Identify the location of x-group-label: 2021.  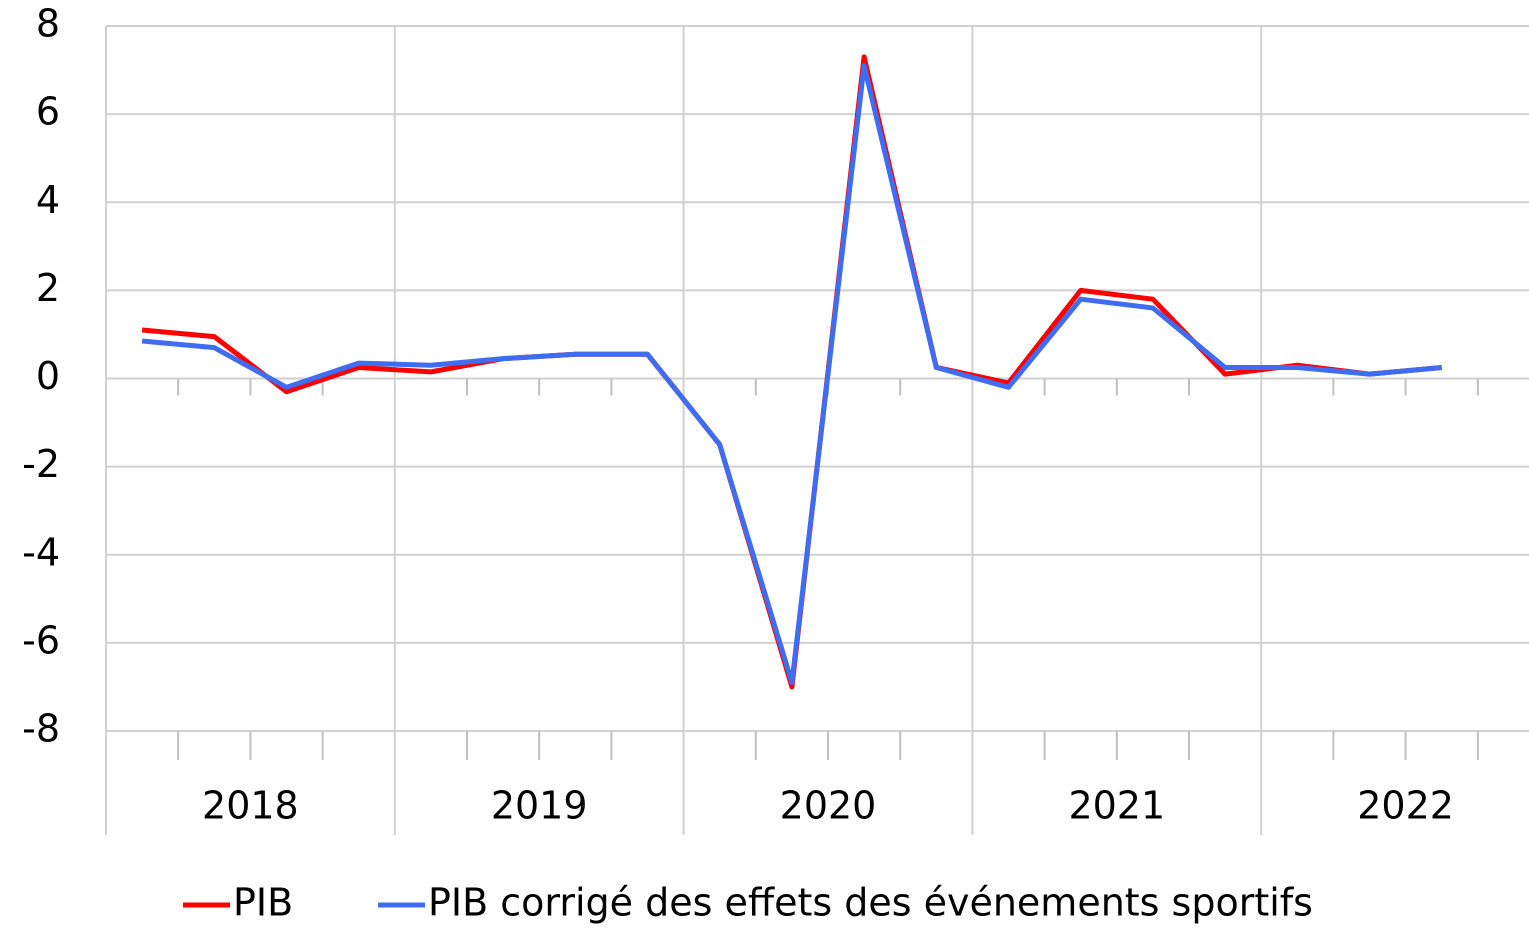
(1116, 806).